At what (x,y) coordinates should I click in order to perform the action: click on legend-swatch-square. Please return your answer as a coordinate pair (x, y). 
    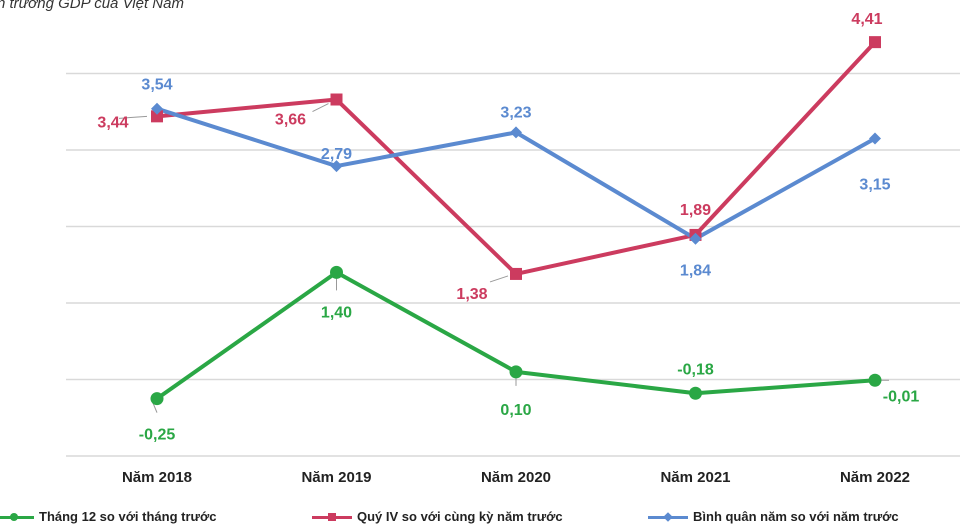
    Looking at the image, I should click on (332, 517).